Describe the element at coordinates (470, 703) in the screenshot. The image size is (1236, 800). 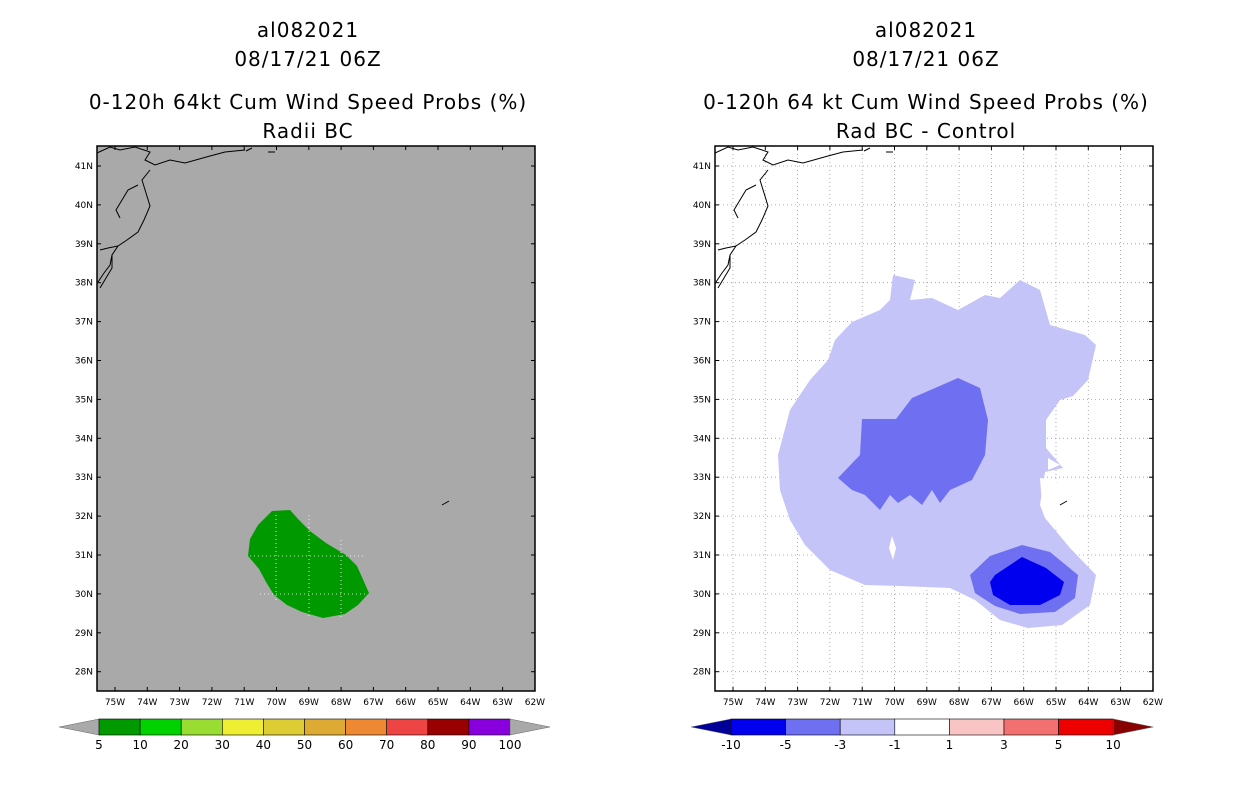
I see `left-lon-label: 64W` at that location.